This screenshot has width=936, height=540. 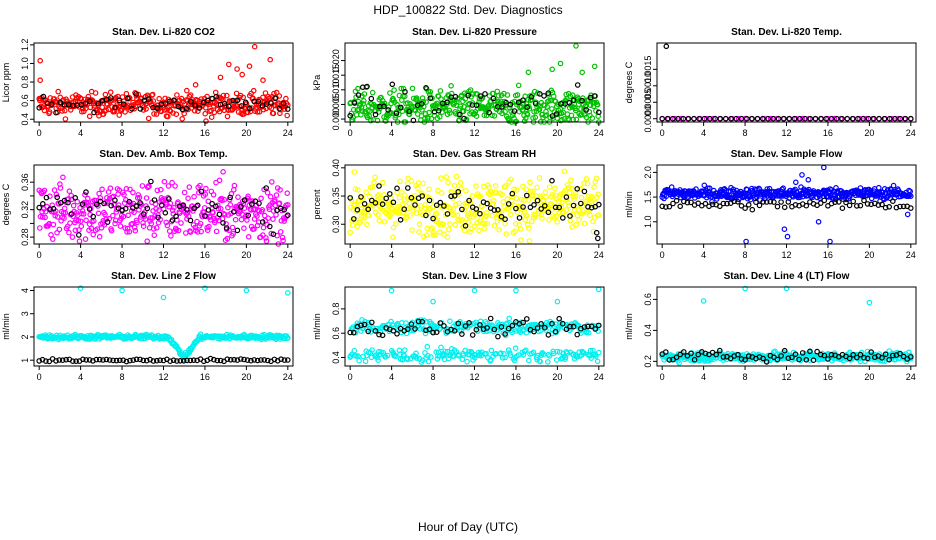 I want to click on y-tick-label: 0.32, so click(x=25, y=210).